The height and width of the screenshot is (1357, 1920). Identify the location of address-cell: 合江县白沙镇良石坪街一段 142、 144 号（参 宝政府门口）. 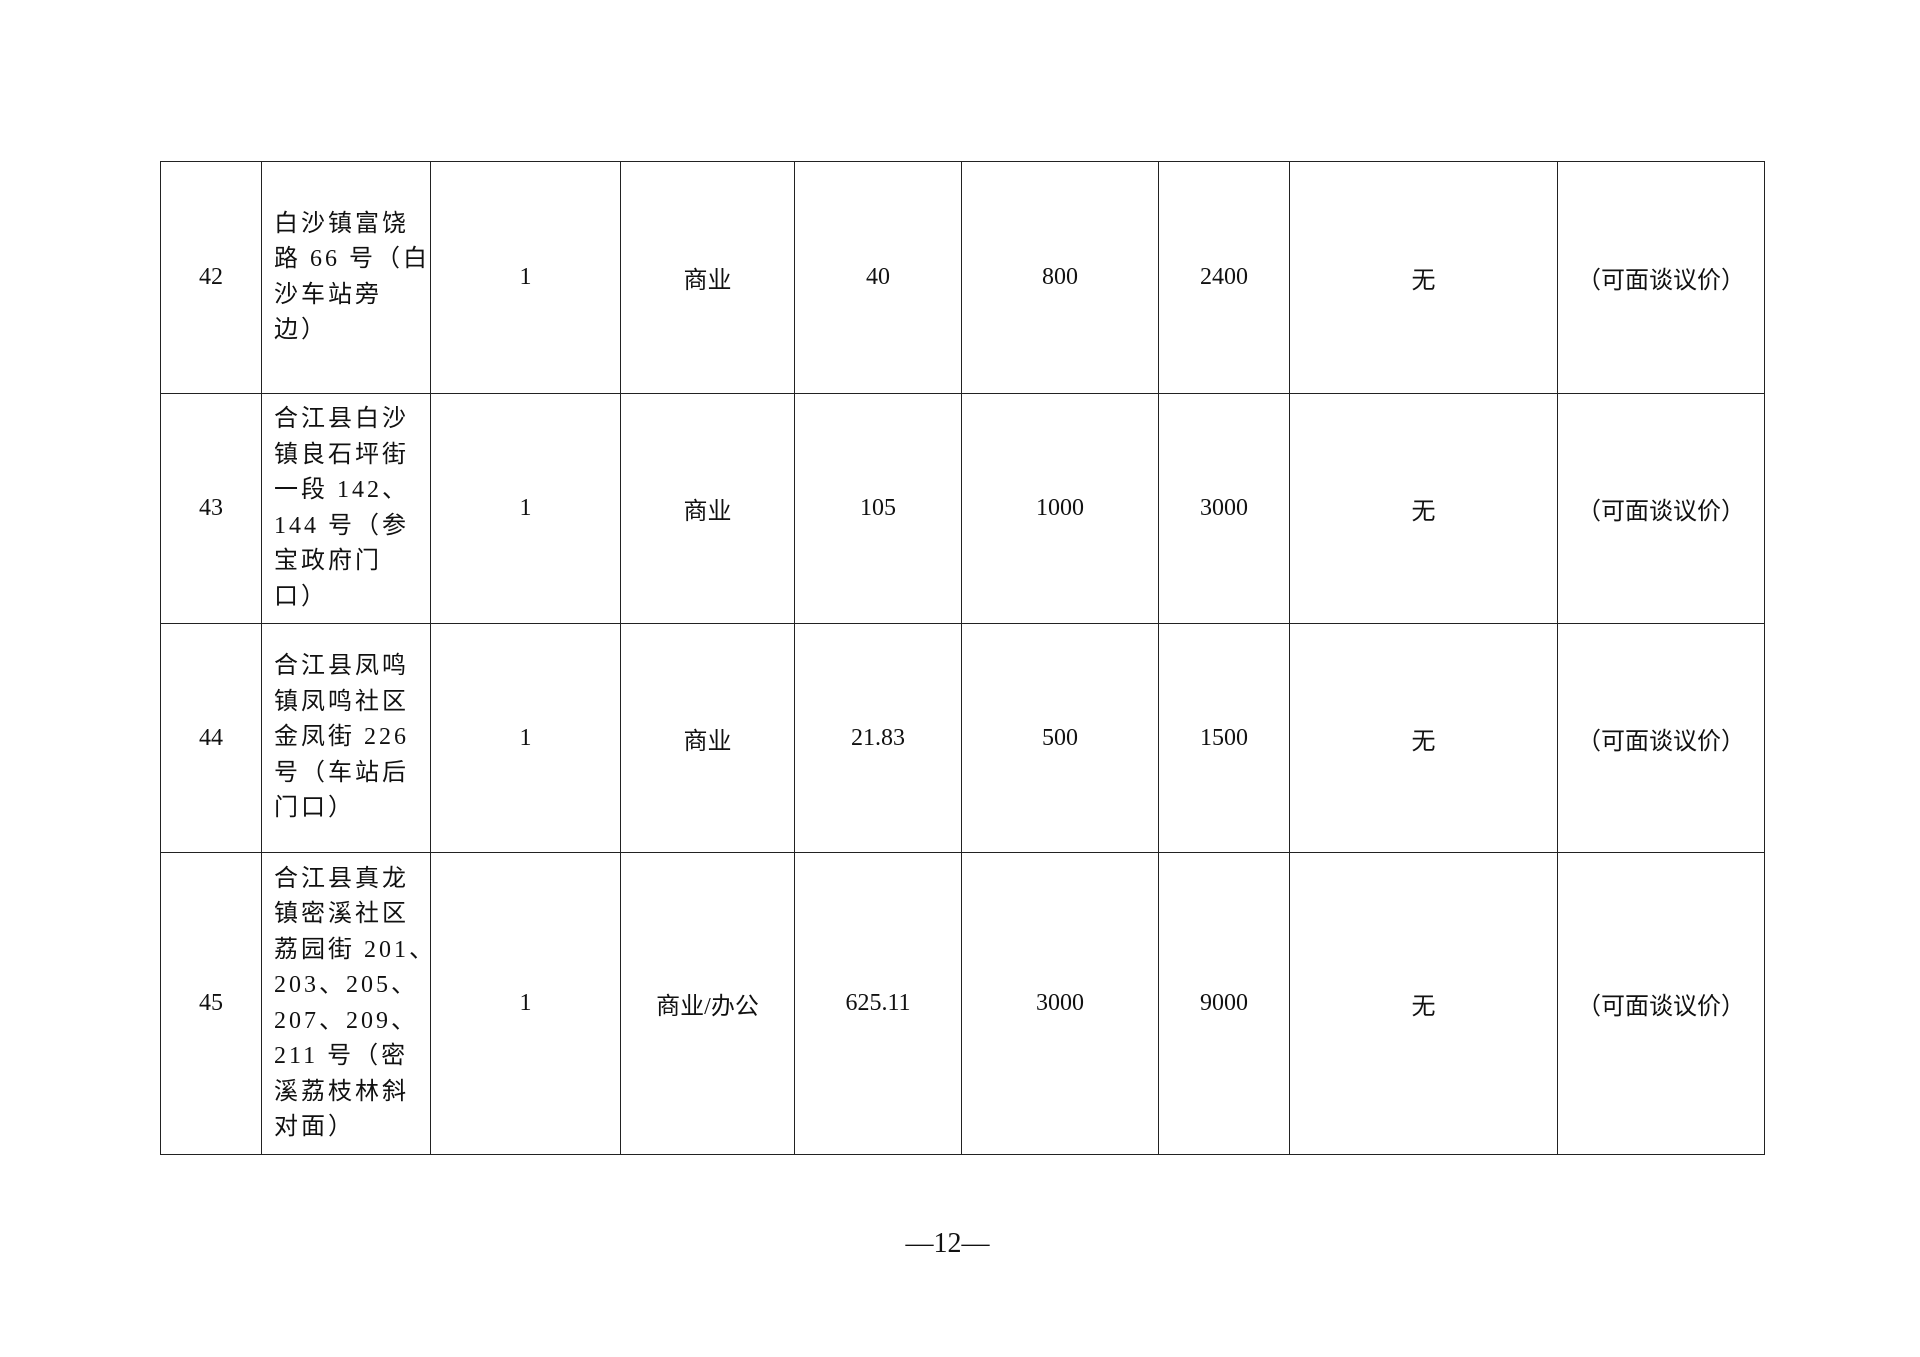
(346, 508).